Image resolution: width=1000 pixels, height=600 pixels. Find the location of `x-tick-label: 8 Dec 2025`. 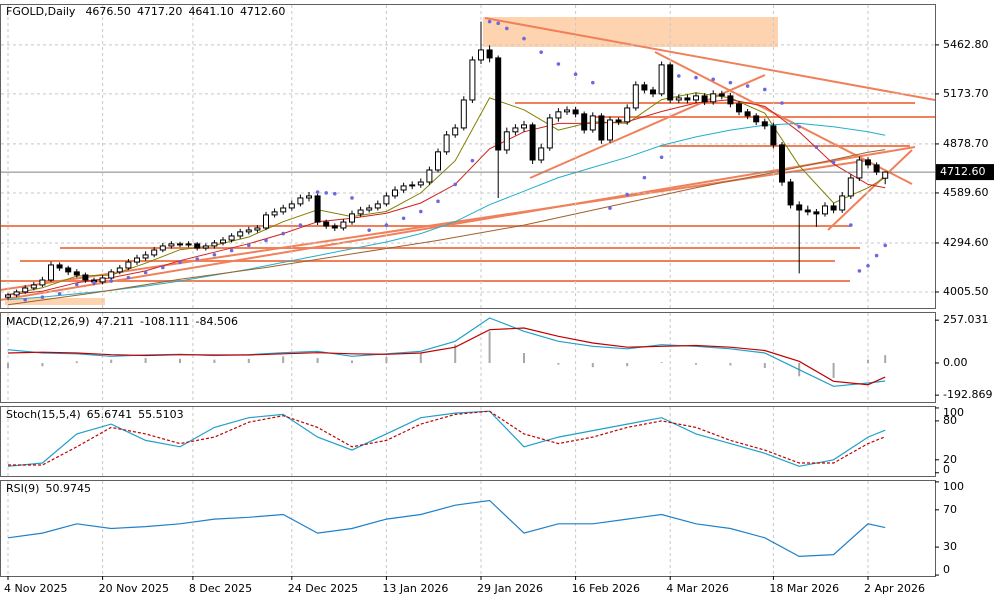

x-tick-label: 8 Dec 2025 is located at coordinates (220, 588).